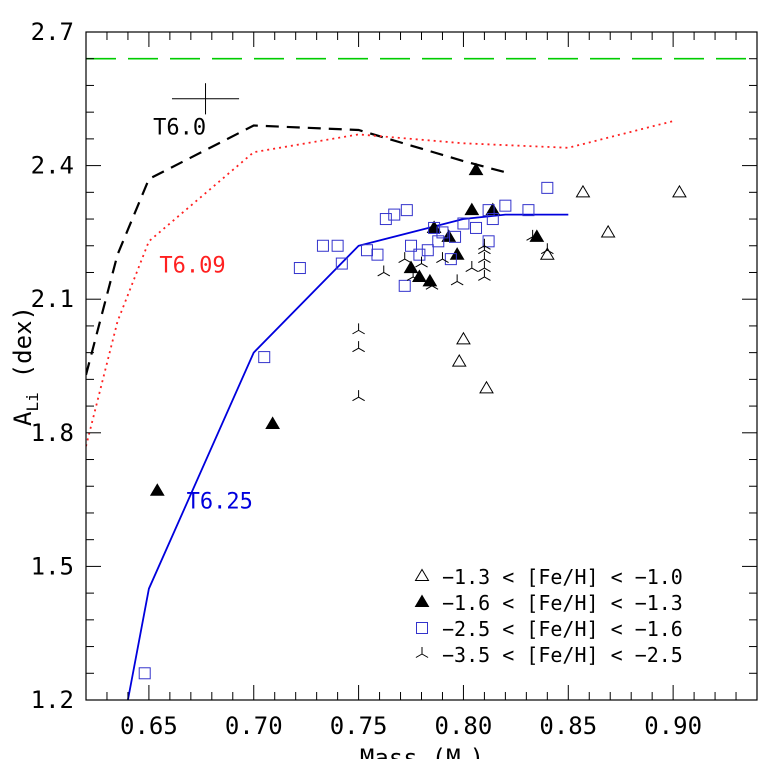  I want to click on y-axis-label-main: A, so click(23, 418).